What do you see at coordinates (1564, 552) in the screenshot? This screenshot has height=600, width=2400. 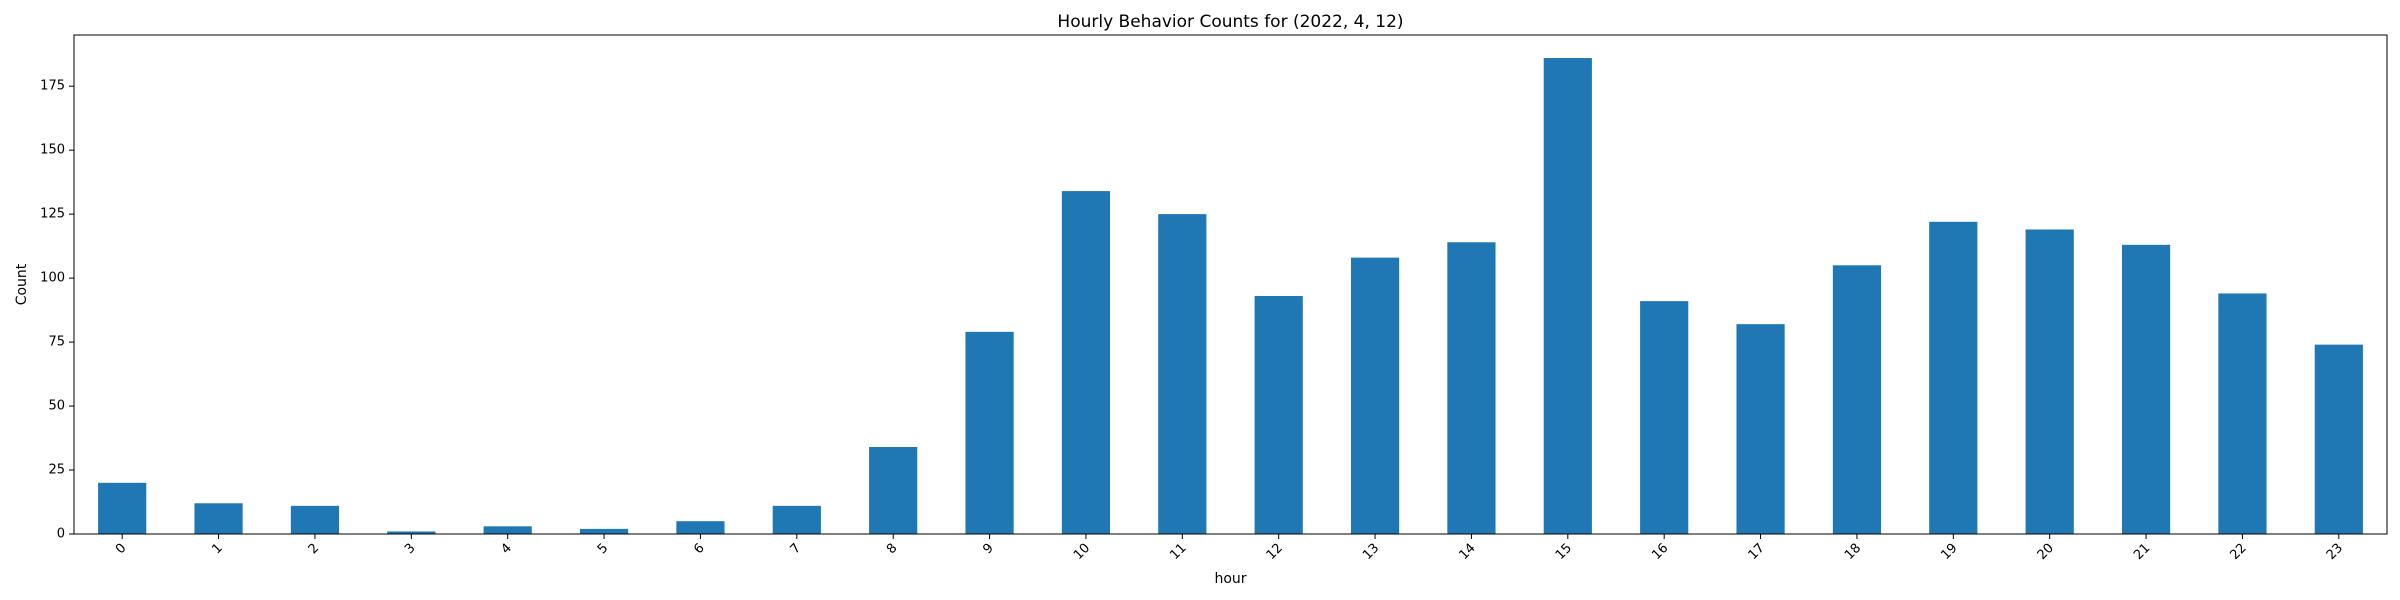 I see `x-tick-label: 15` at bounding box center [1564, 552].